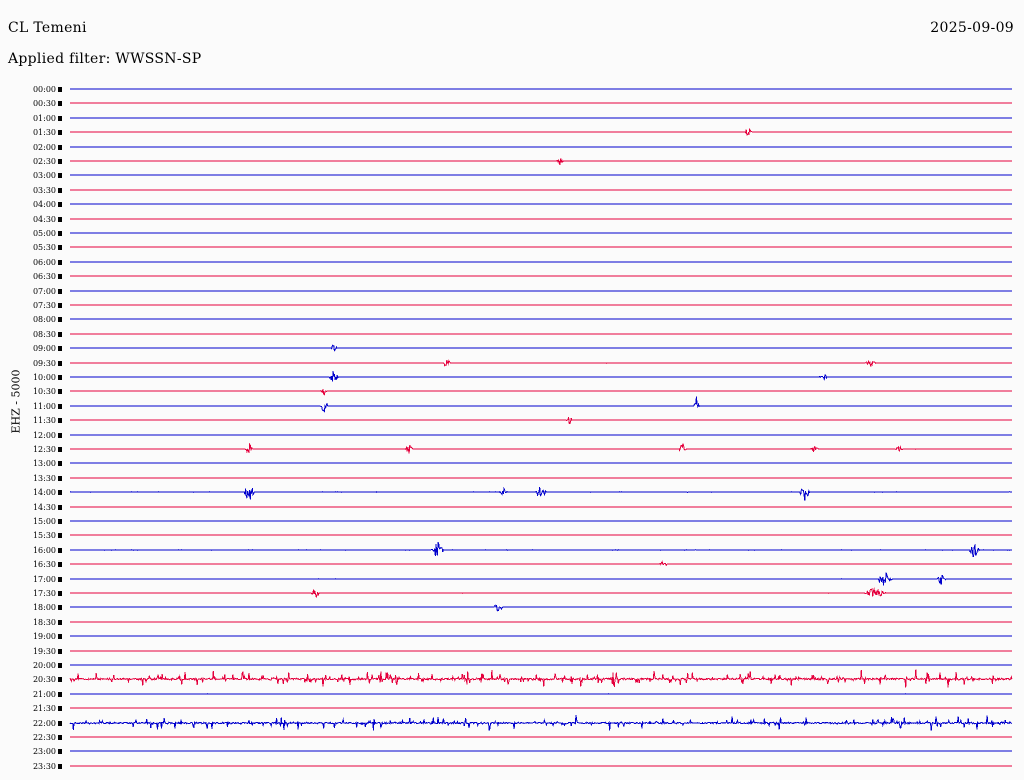 The image size is (1024, 780). Describe the element at coordinates (44, 161) in the screenshot. I see `trace-time-label: 02:30` at that location.